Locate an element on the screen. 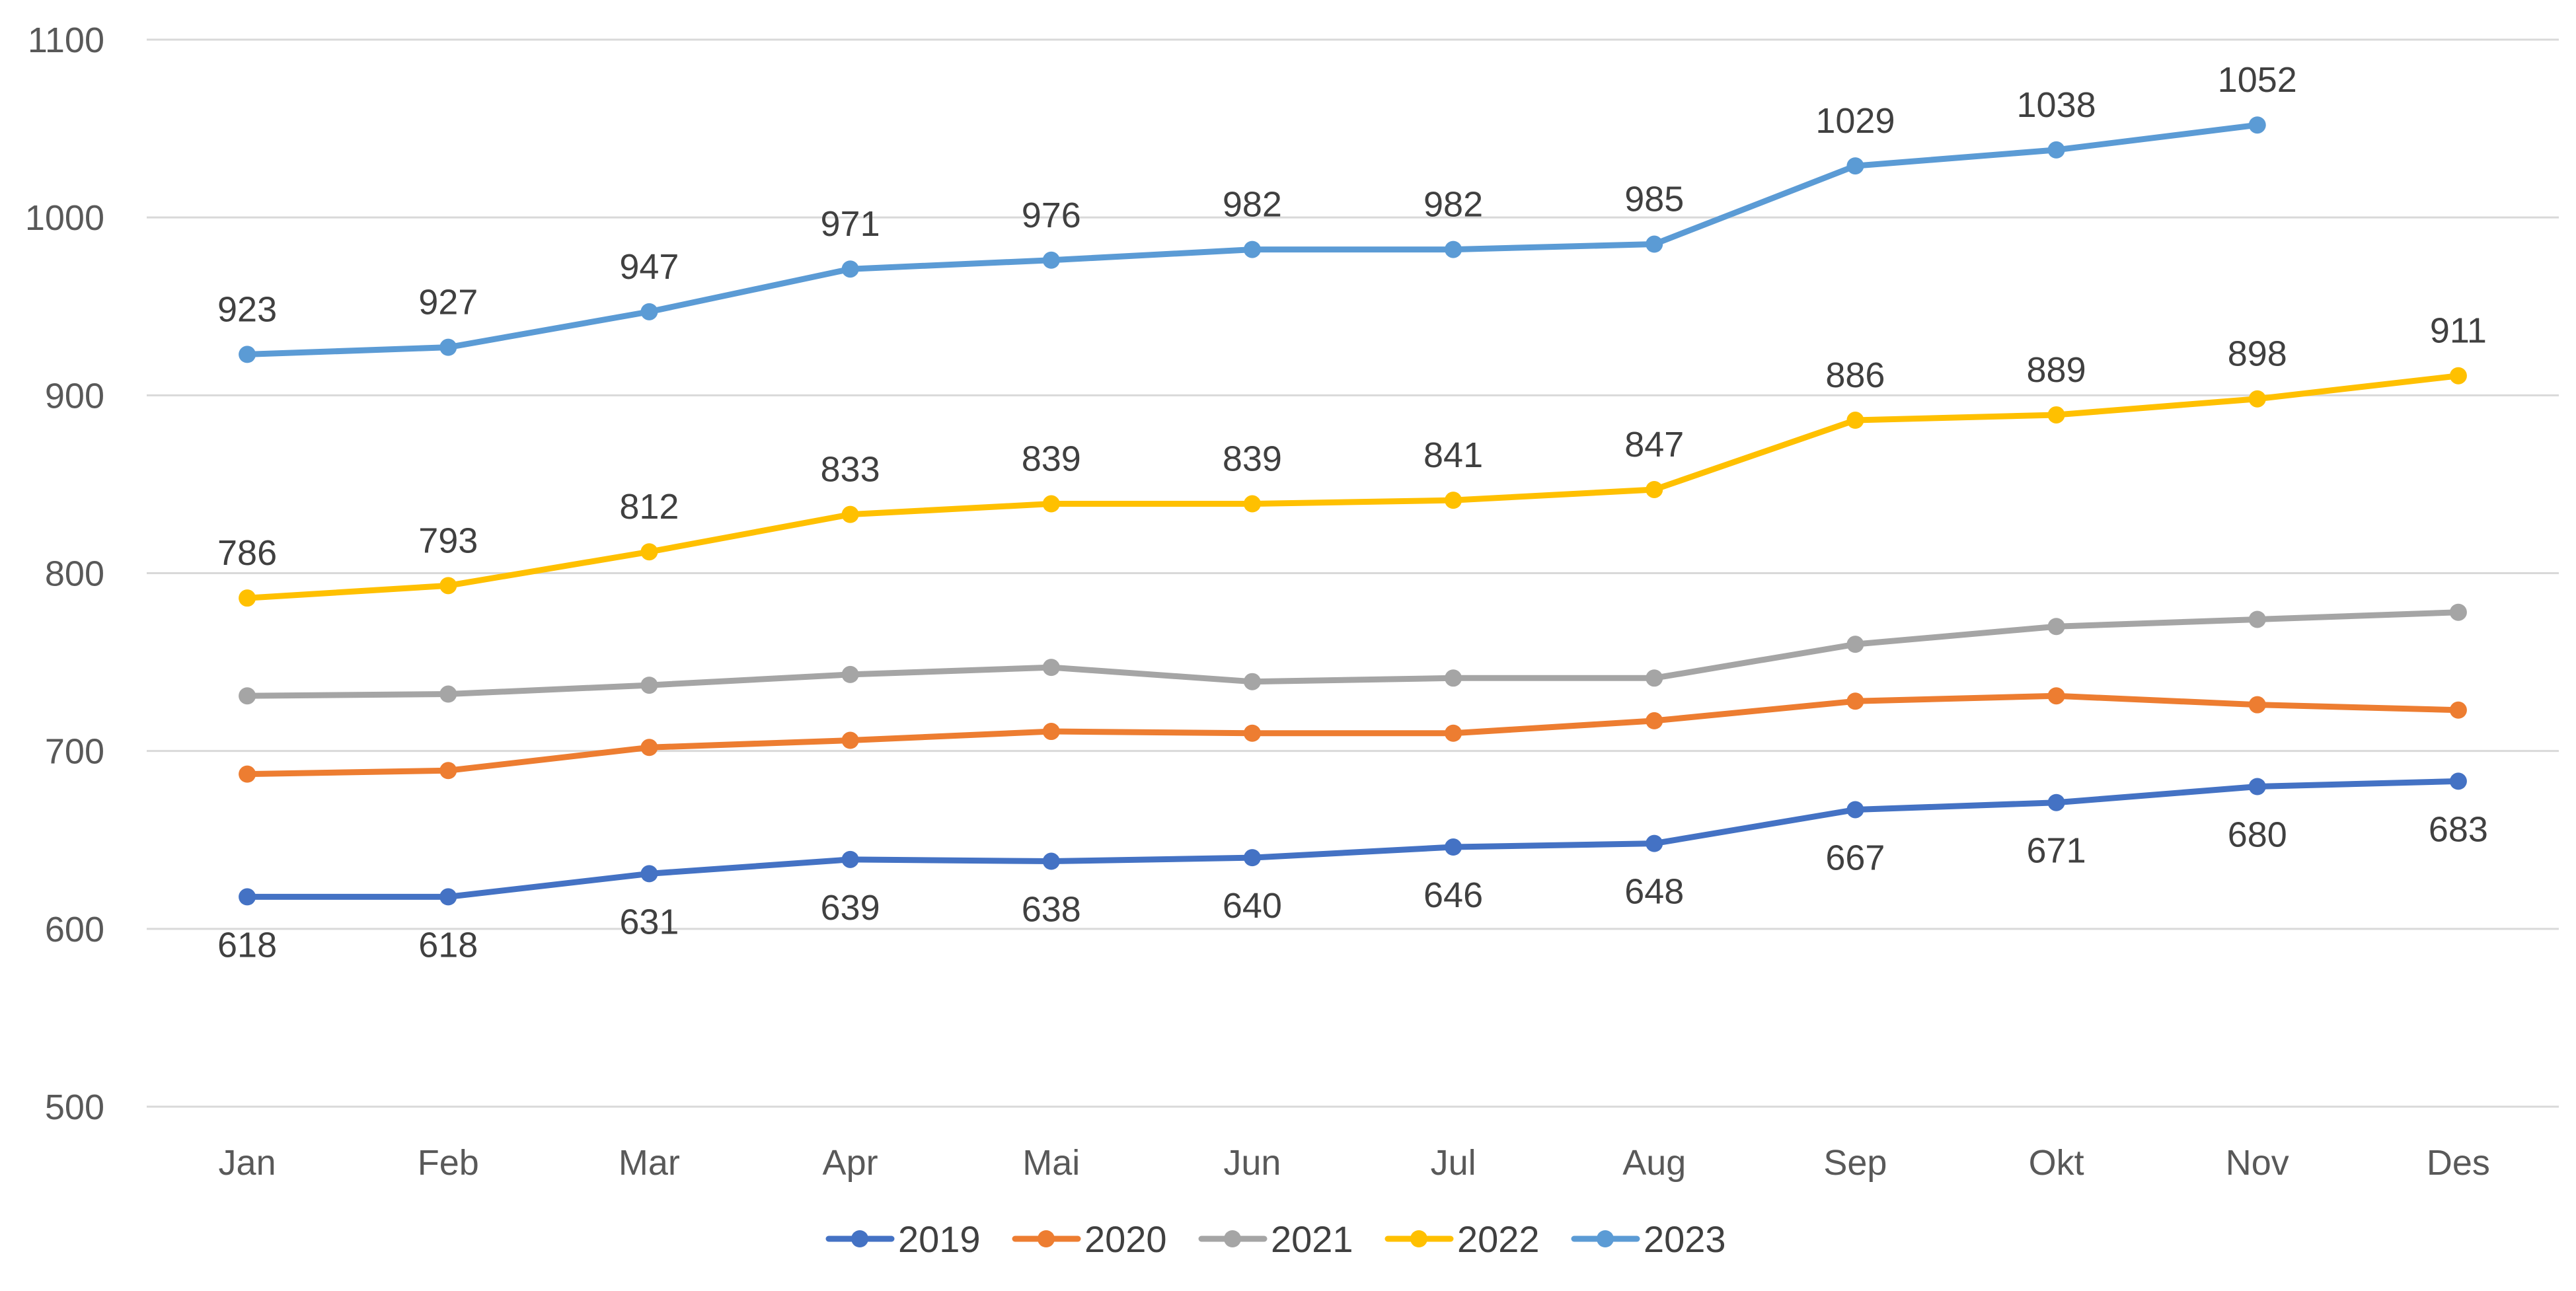  legend-item-2020: 2020 is located at coordinates (1090, 1239).